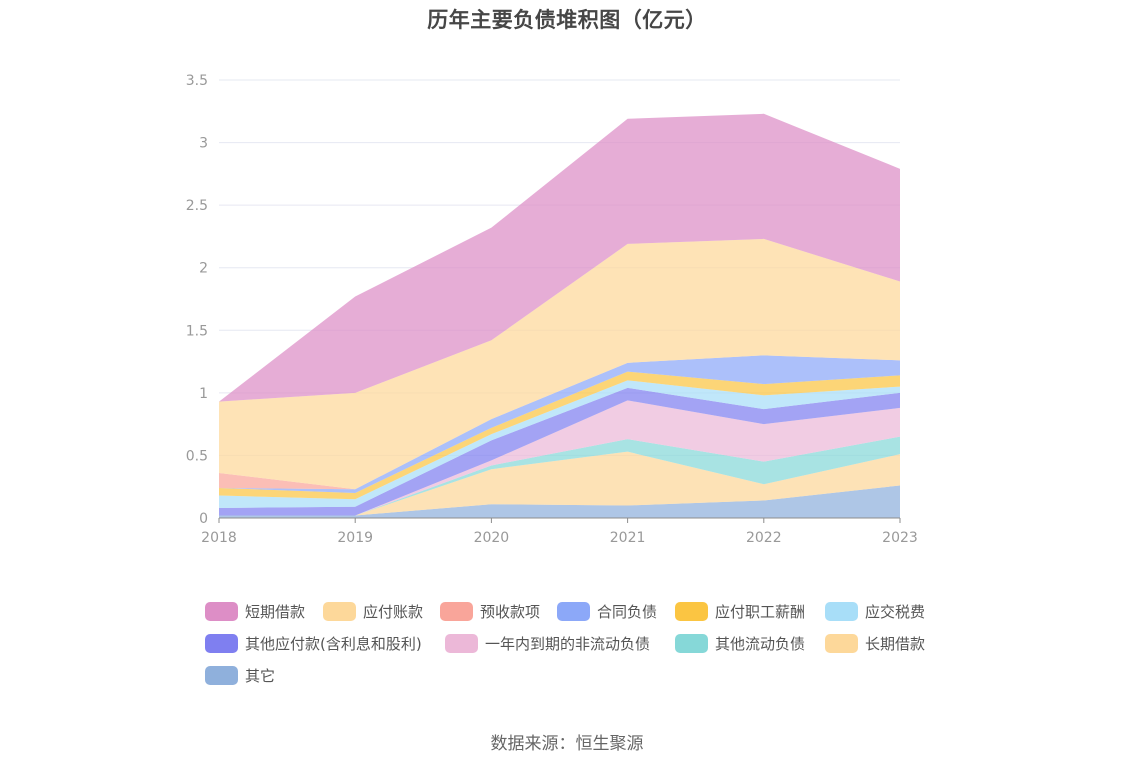 This screenshot has height=766, width=1134. I want to click on data-source: 数据来源：恒生聚源, so click(567, 744).